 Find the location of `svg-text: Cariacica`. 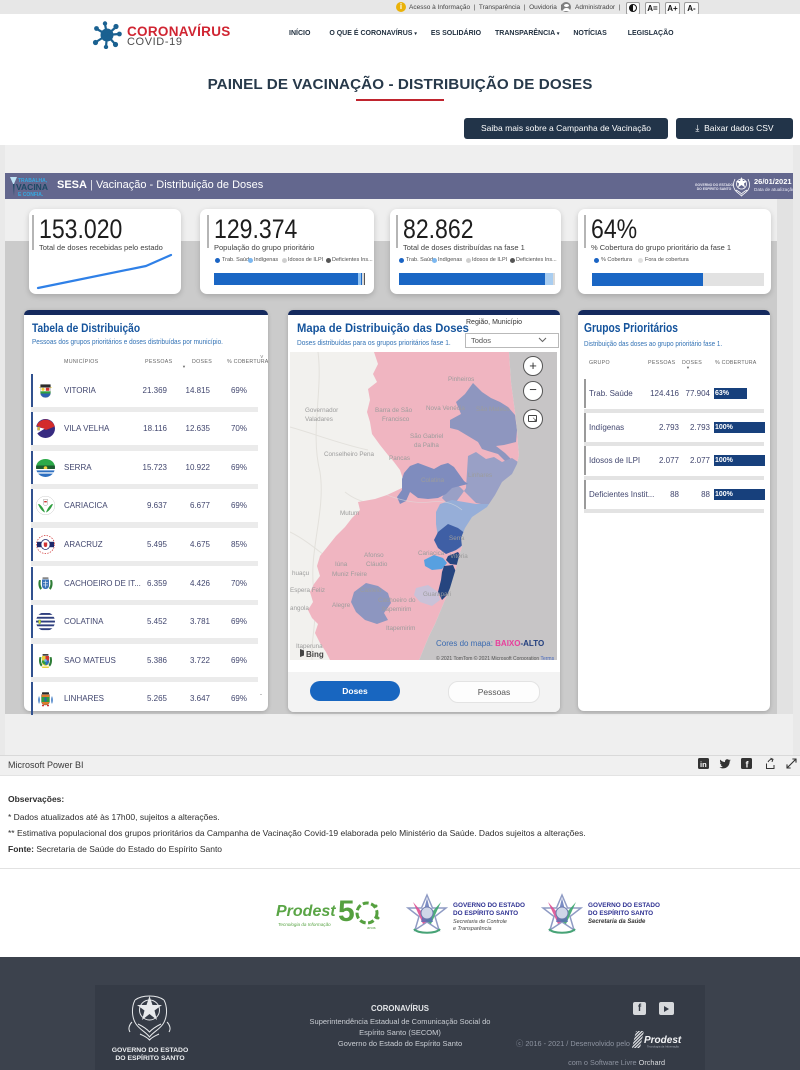

svg-text: Cariacica is located at coordinates (431, 553).